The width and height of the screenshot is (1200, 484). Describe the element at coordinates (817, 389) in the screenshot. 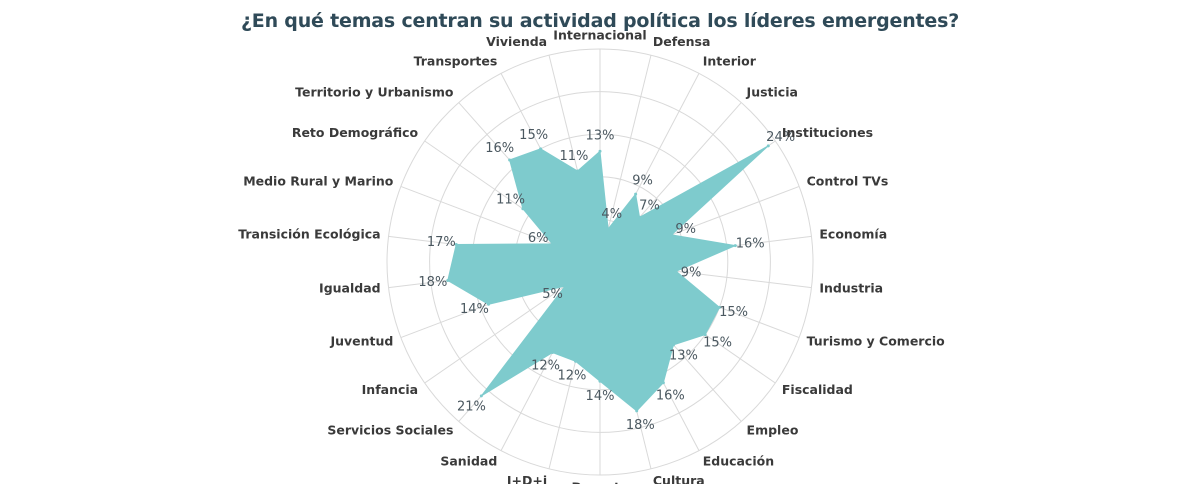

I see `category-label: Fiscalidad` at that location.